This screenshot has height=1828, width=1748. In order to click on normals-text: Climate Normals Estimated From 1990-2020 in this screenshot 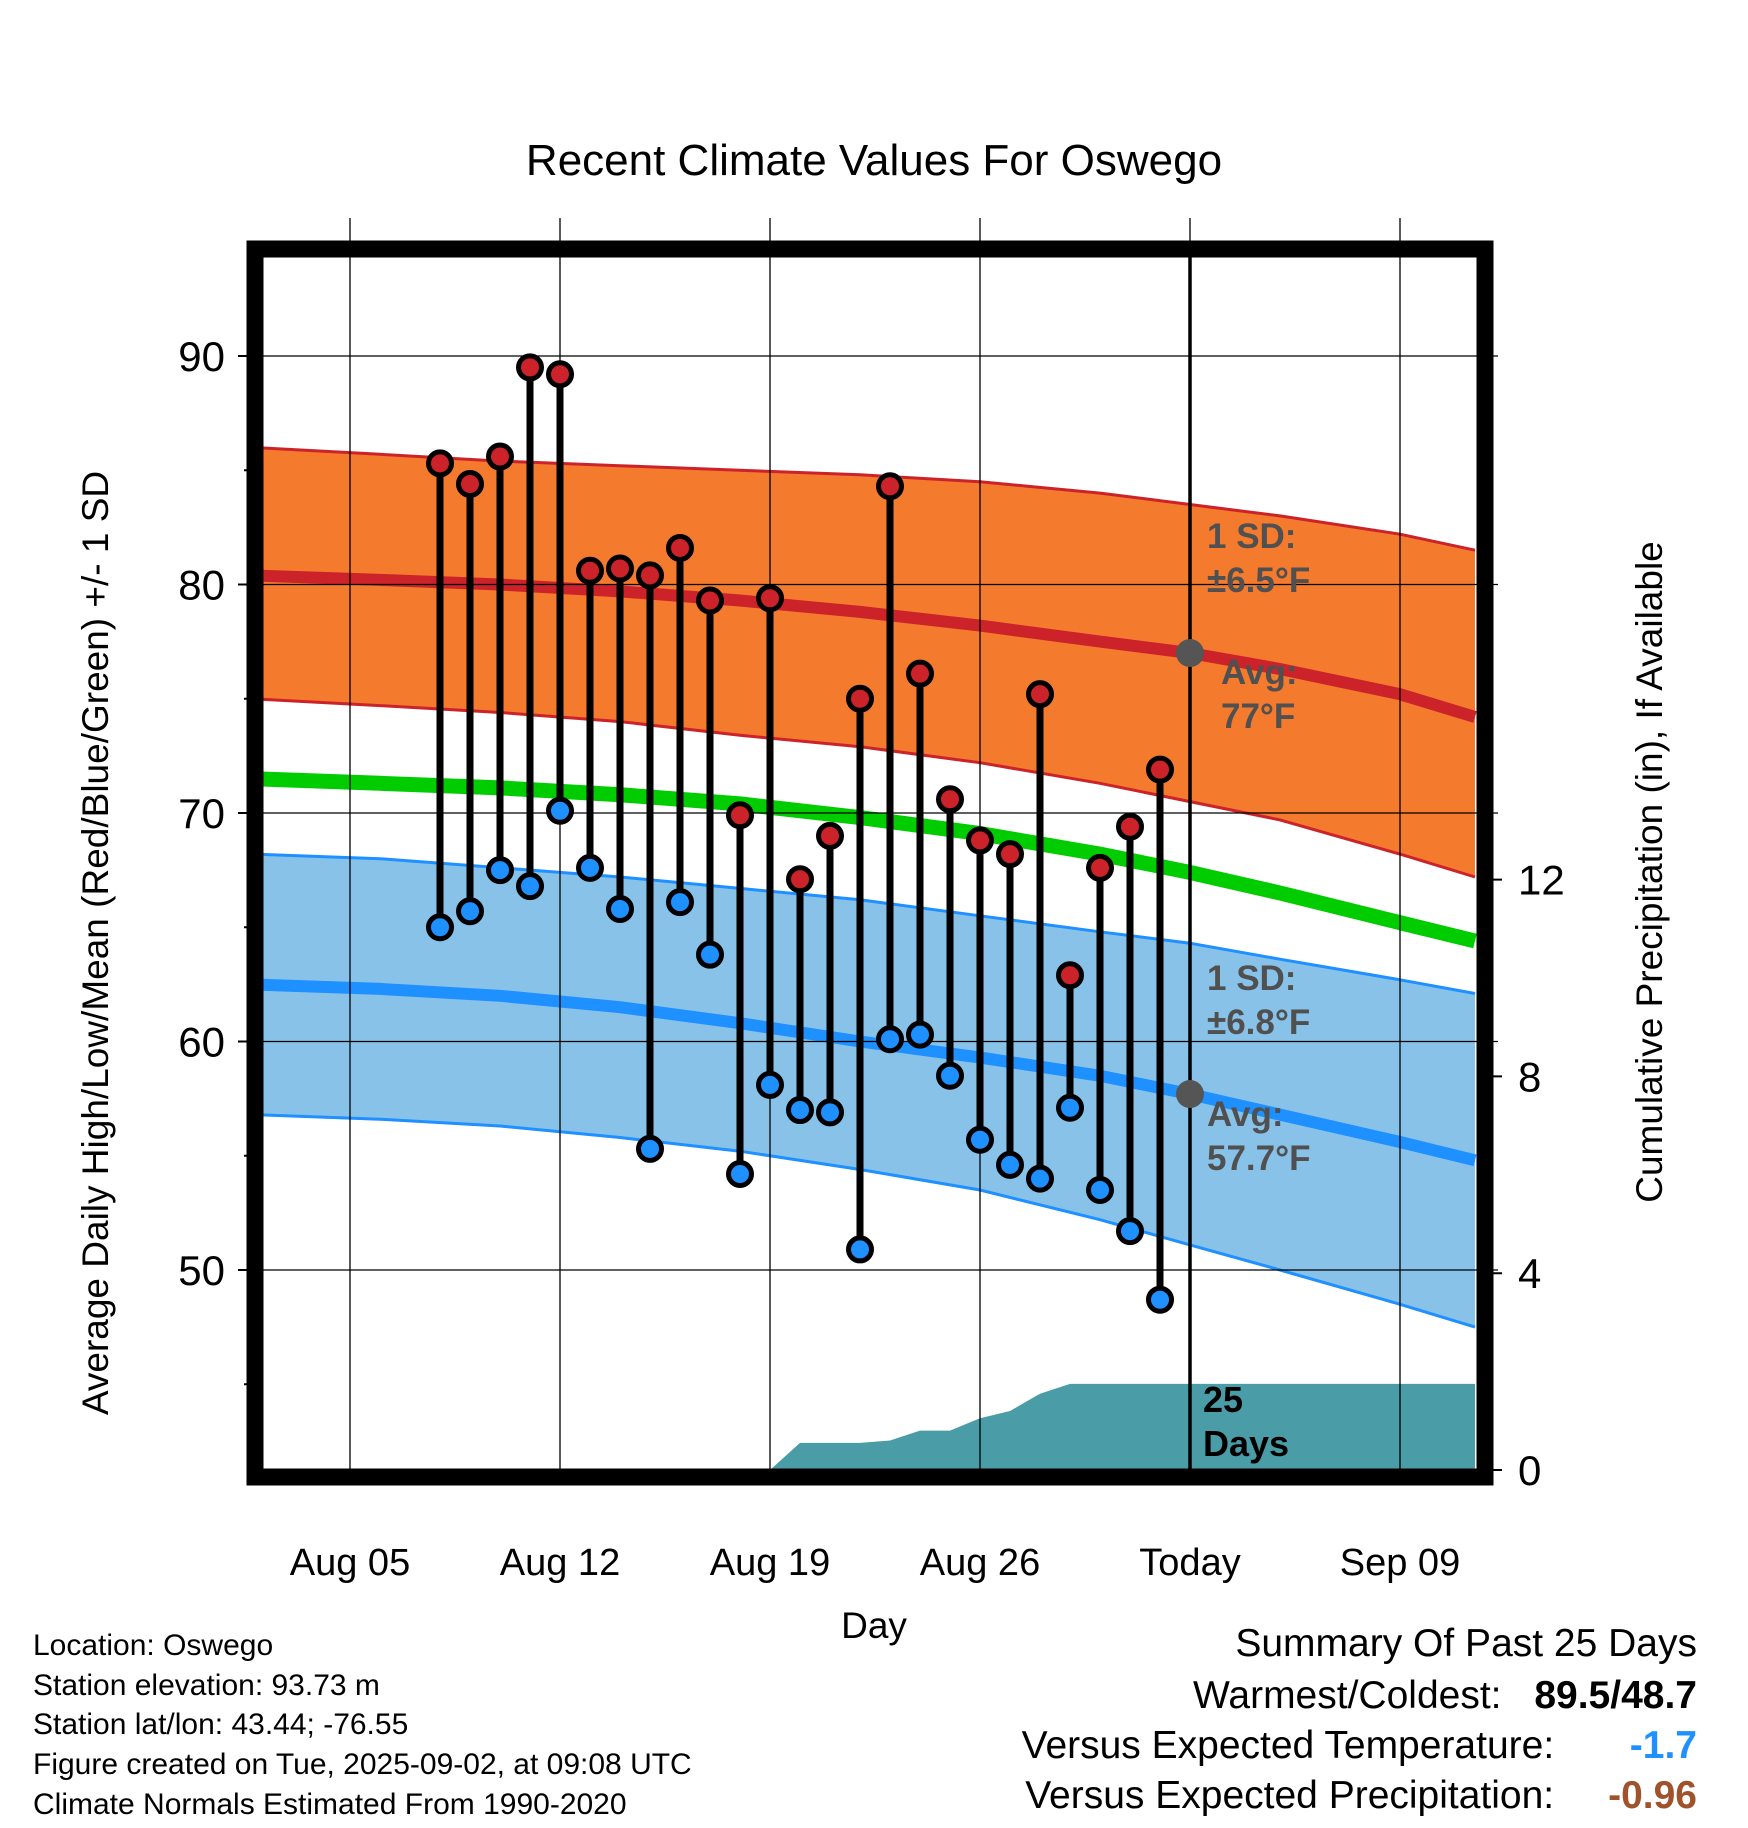, I will do `click(330, 1804)`.